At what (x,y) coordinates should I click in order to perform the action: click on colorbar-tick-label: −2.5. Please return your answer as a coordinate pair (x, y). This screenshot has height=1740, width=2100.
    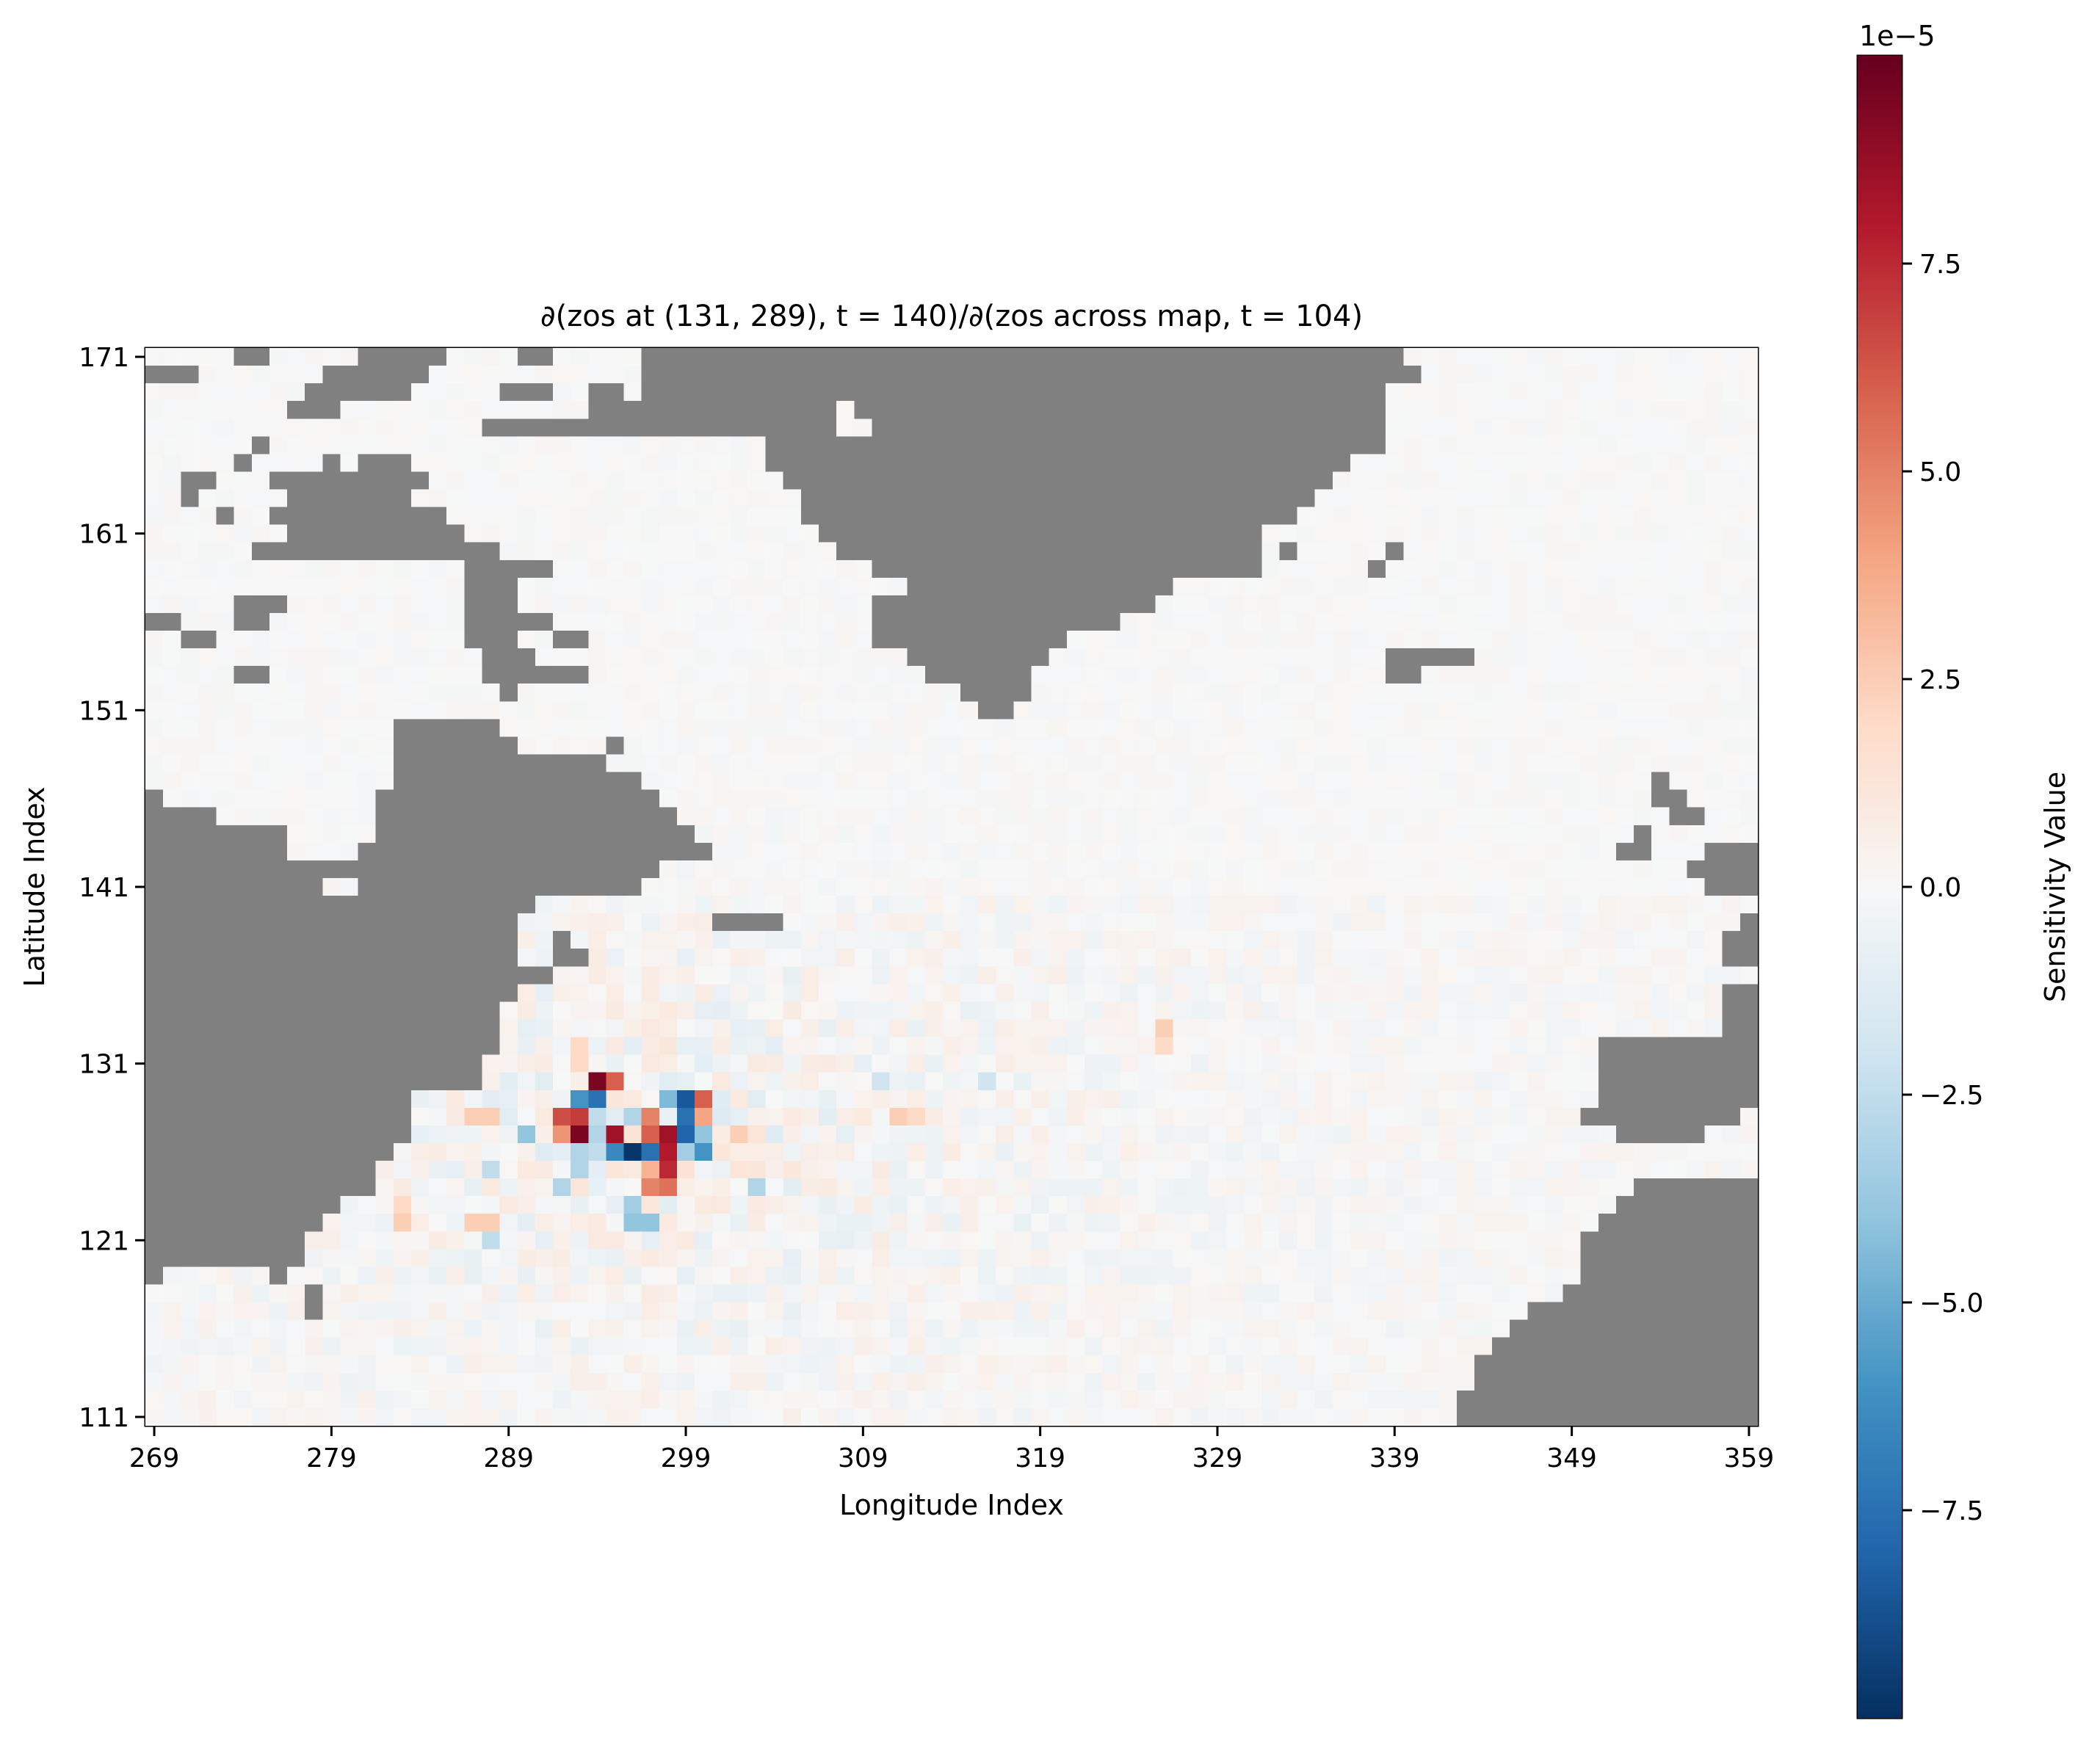
    Looking at the image, I should click on (1951, 1096).